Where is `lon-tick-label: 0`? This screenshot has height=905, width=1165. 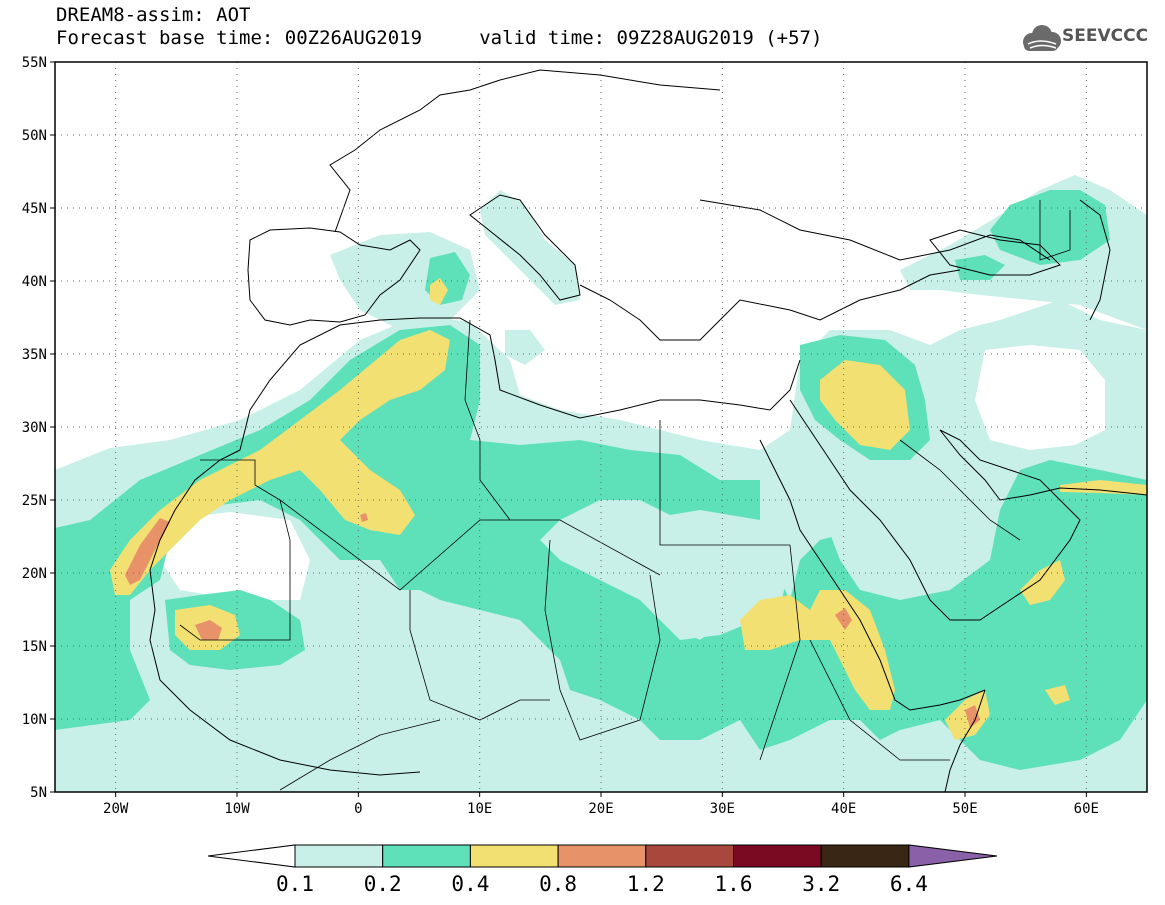 lon-tick-label: 0 is located at coordinates (358, 809).